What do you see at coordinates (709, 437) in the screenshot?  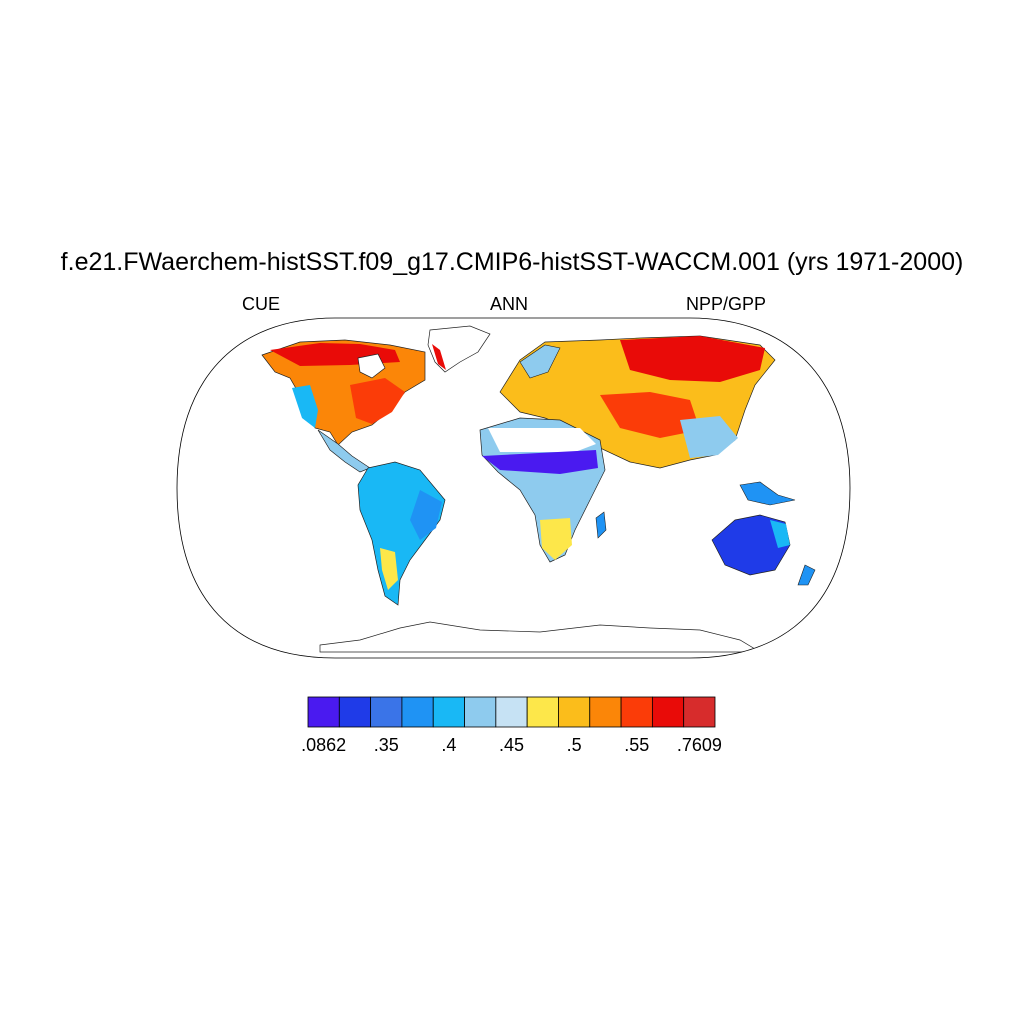 I see `south-asia` at bounding box center [709, 437].